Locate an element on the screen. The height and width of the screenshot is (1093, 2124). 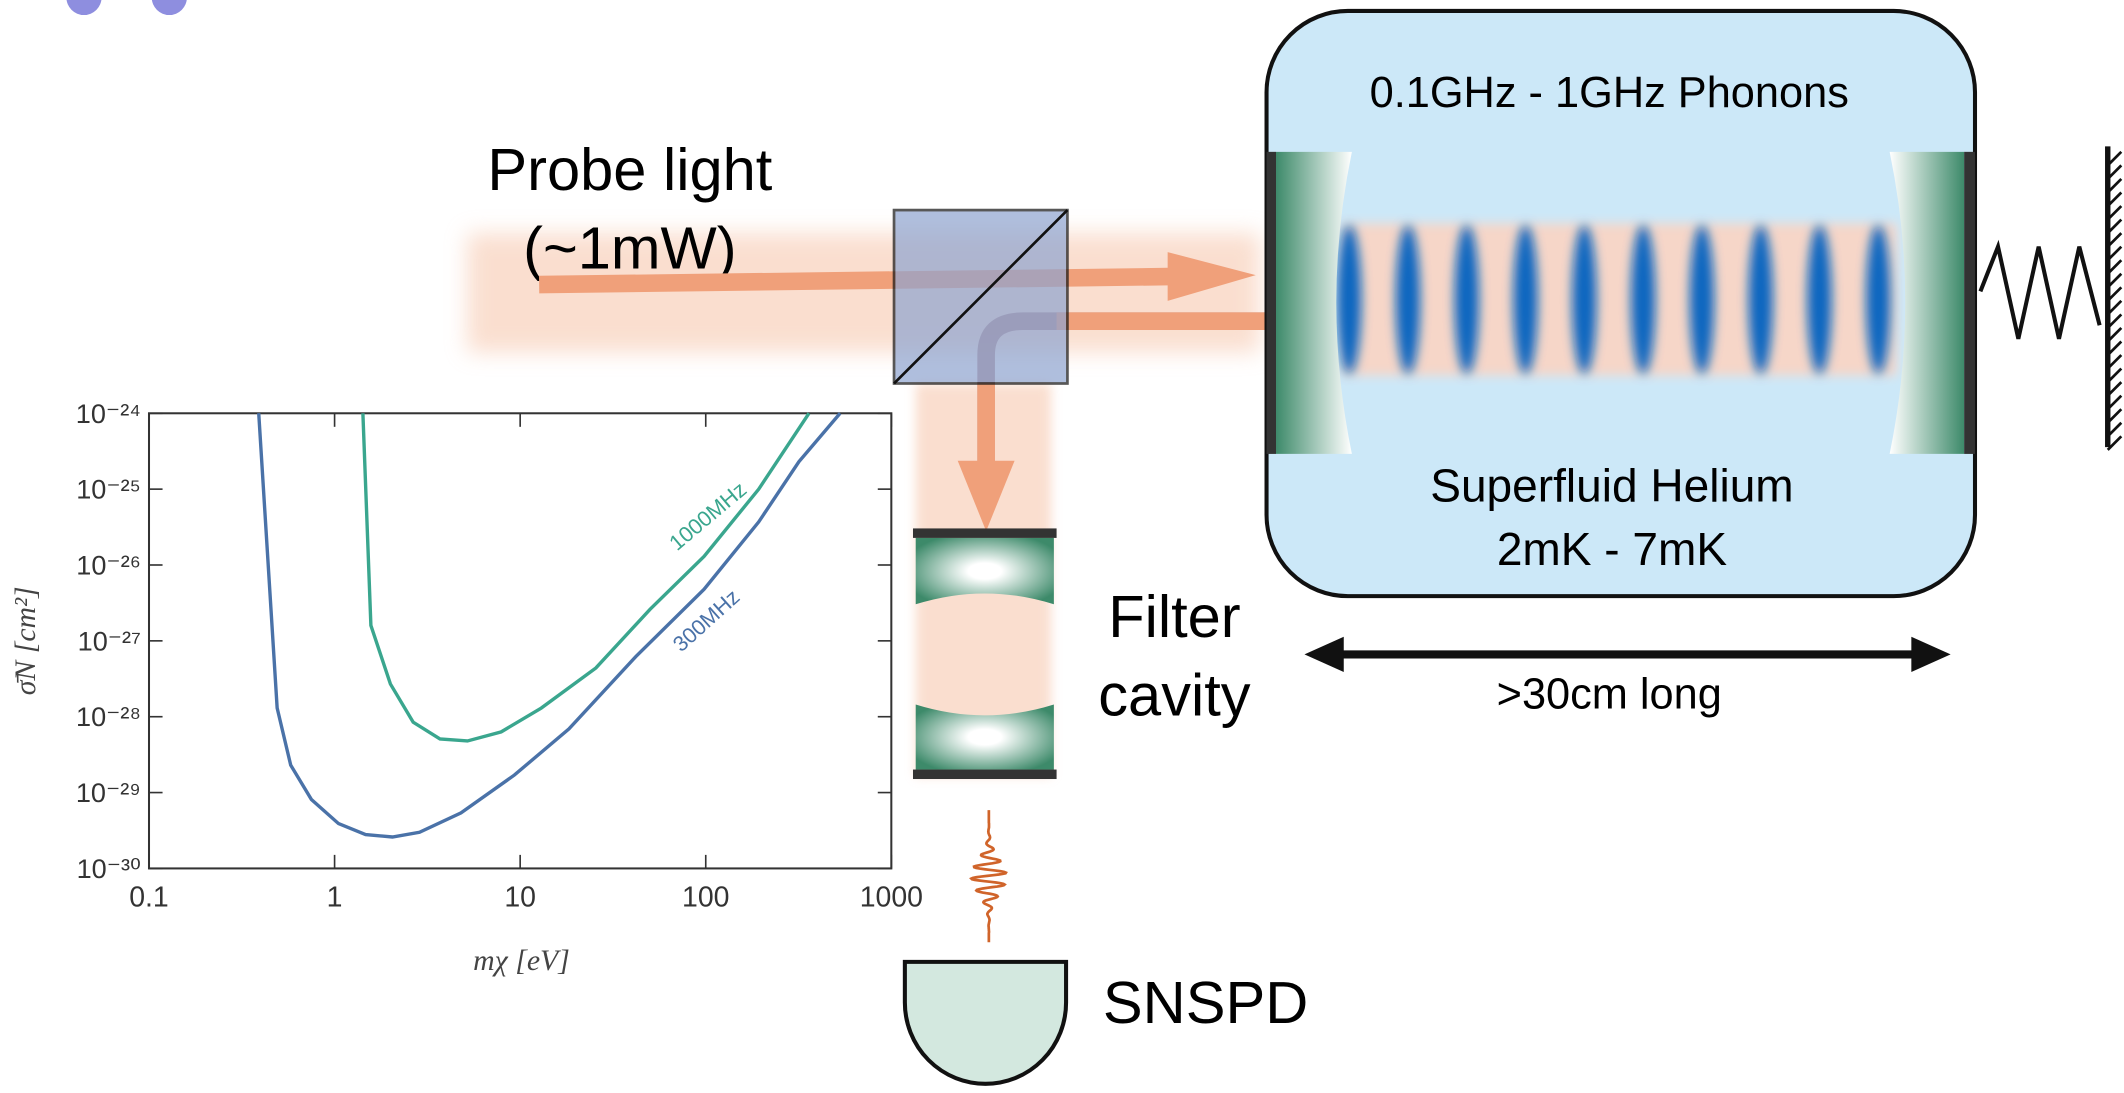
beam-glow is located at coordinates (863, 293).